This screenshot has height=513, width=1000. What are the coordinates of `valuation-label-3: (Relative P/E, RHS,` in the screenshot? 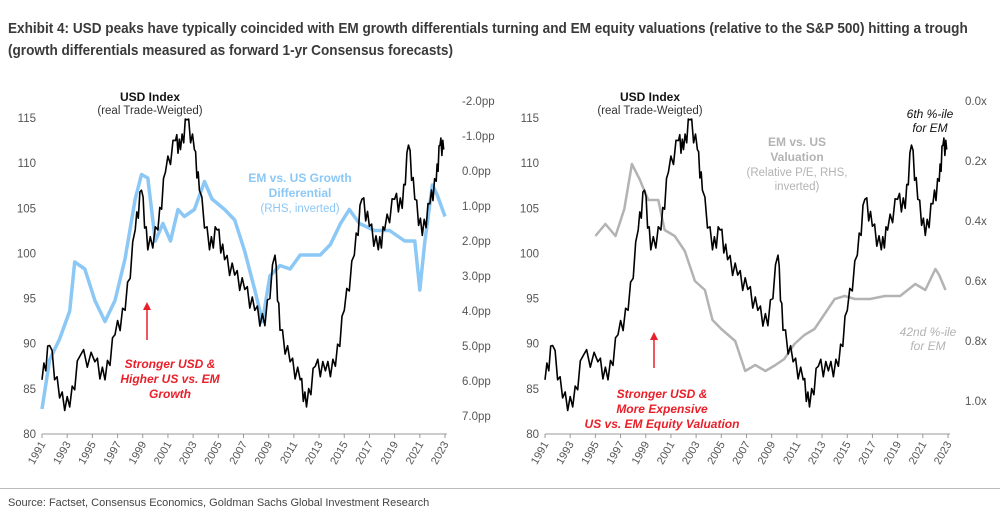 It's located at (797, 173).